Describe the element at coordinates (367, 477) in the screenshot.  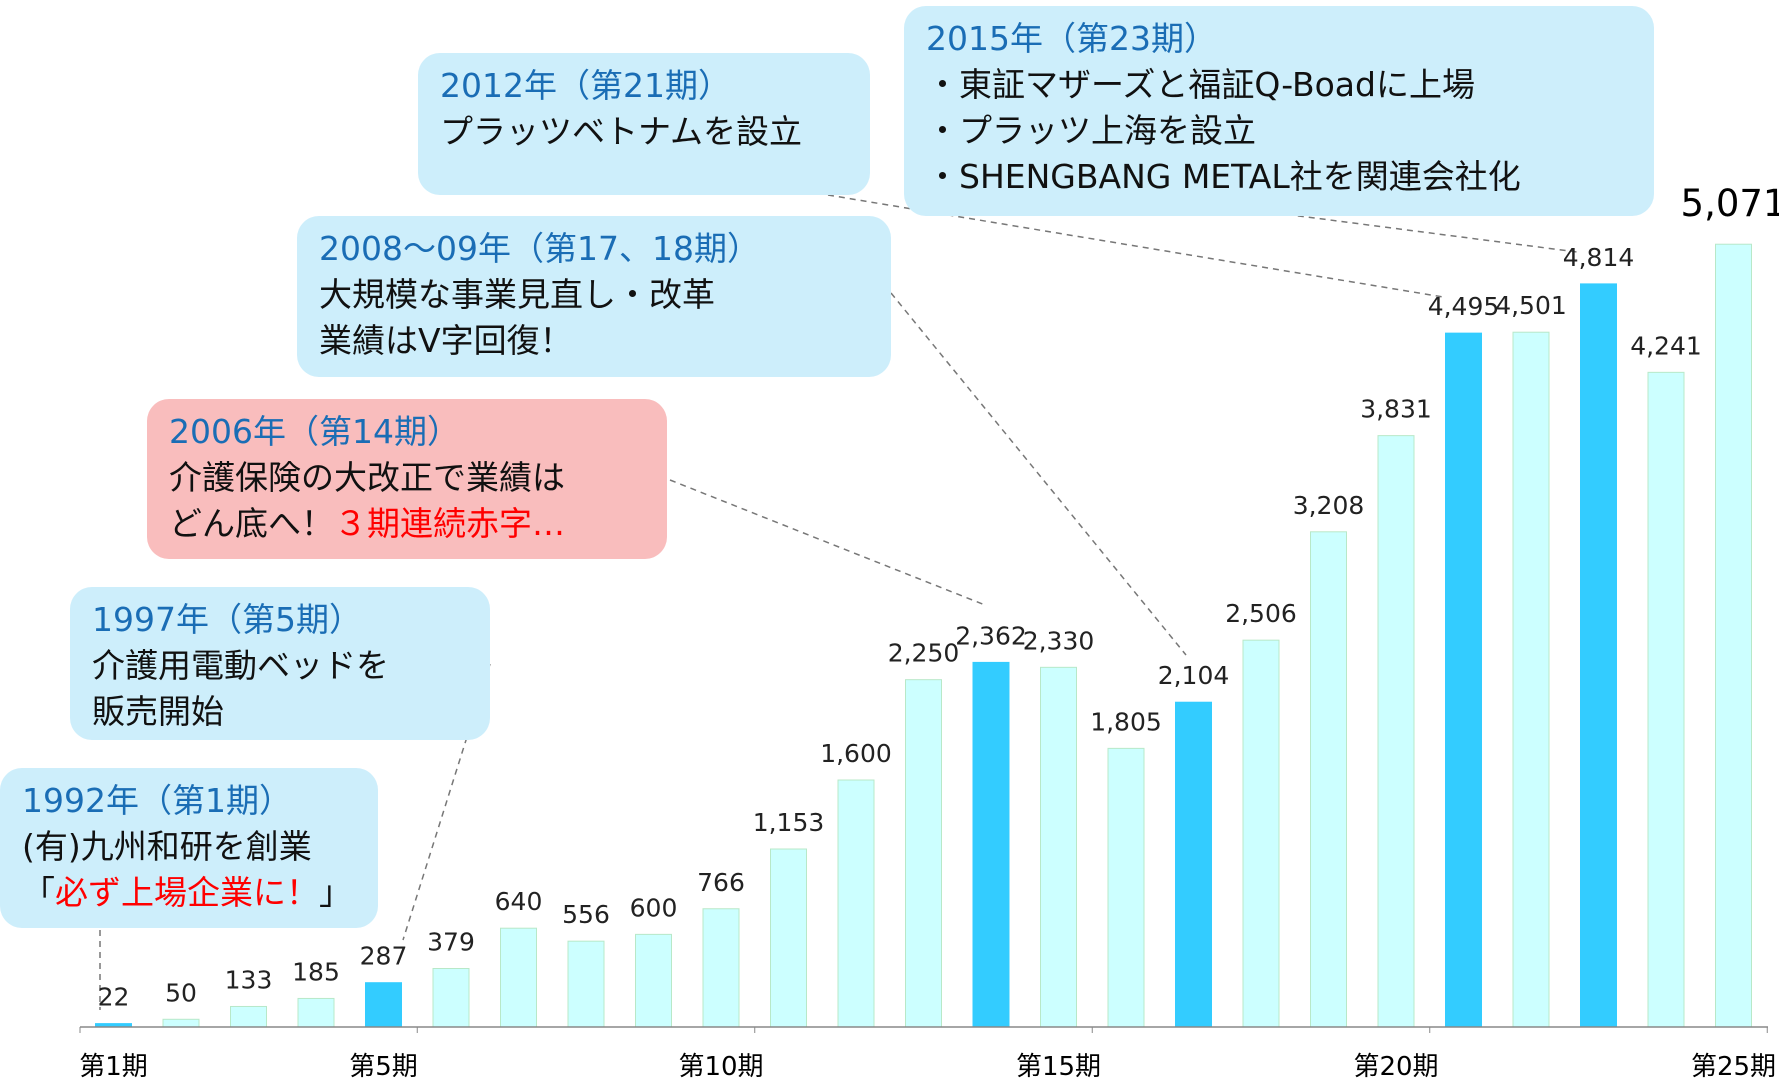
I see `annotation-text: 介護保険の大改正で業績は` at that location.